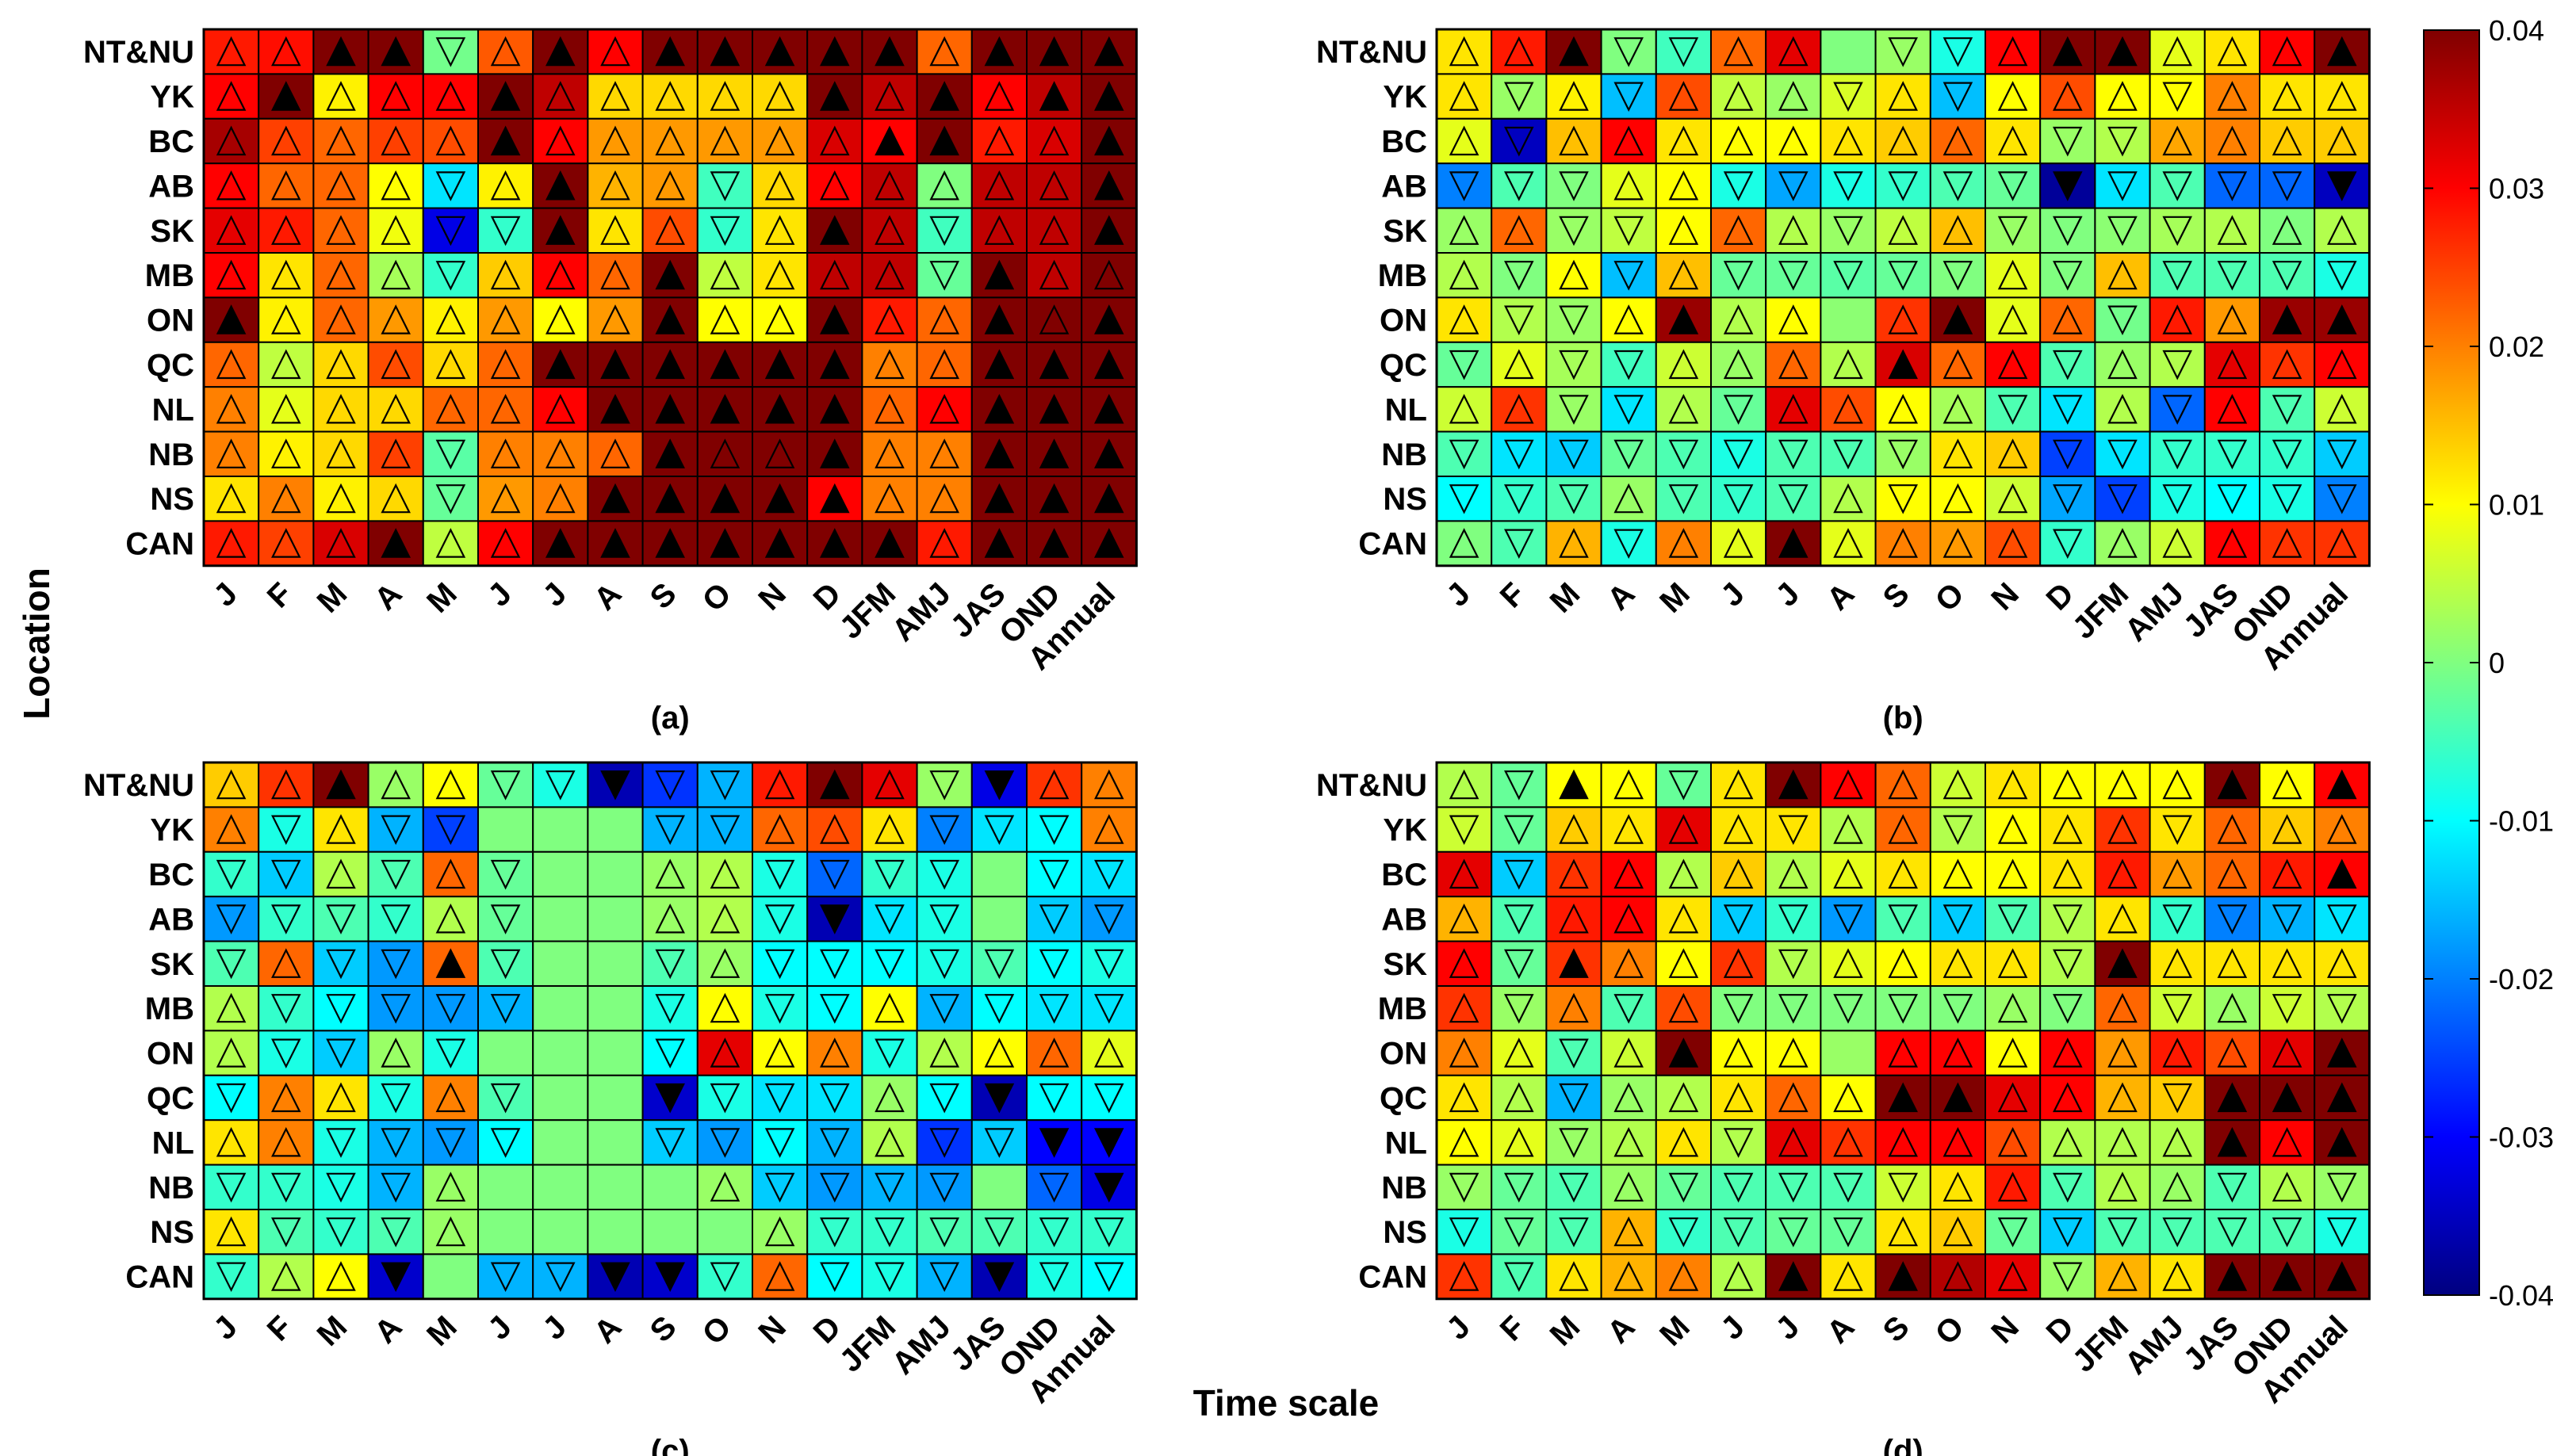 Image resolution: width=2553 pixels, height=1456 pixels. Describe the element at coordinates (1109, 1143) in the screenshot. I see `trend-down-significant-marker` at that location.